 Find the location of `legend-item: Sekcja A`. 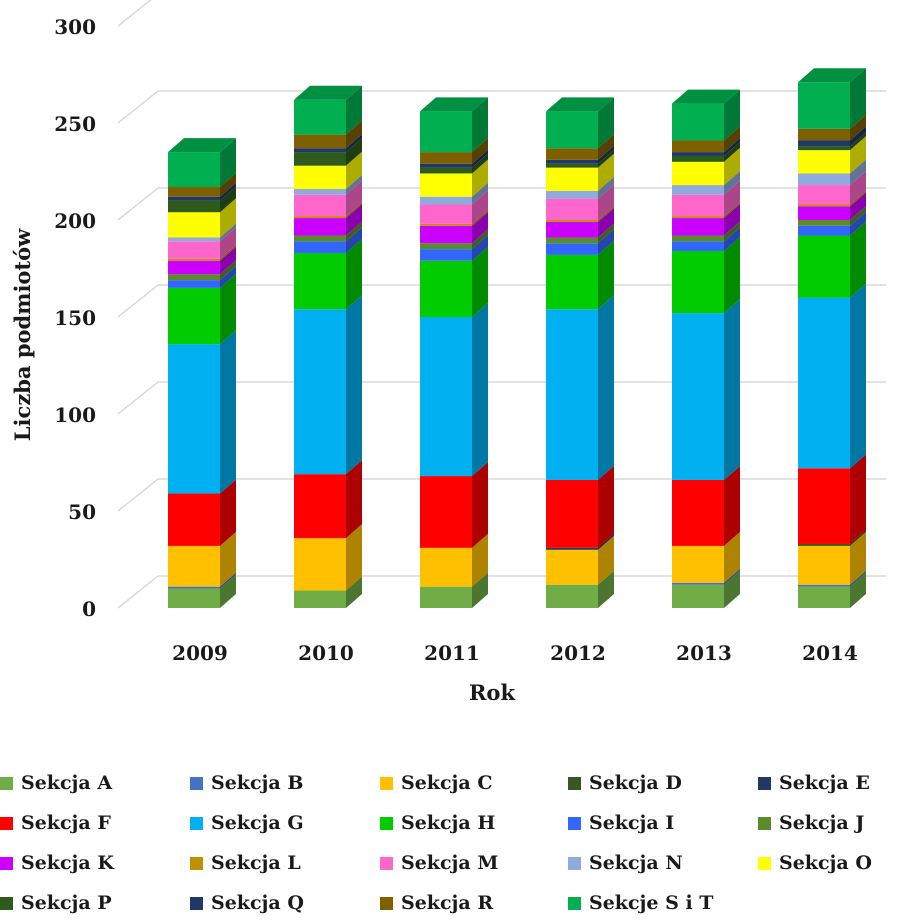

legend-item: Sekcja A is located at coordinates (56, 783).